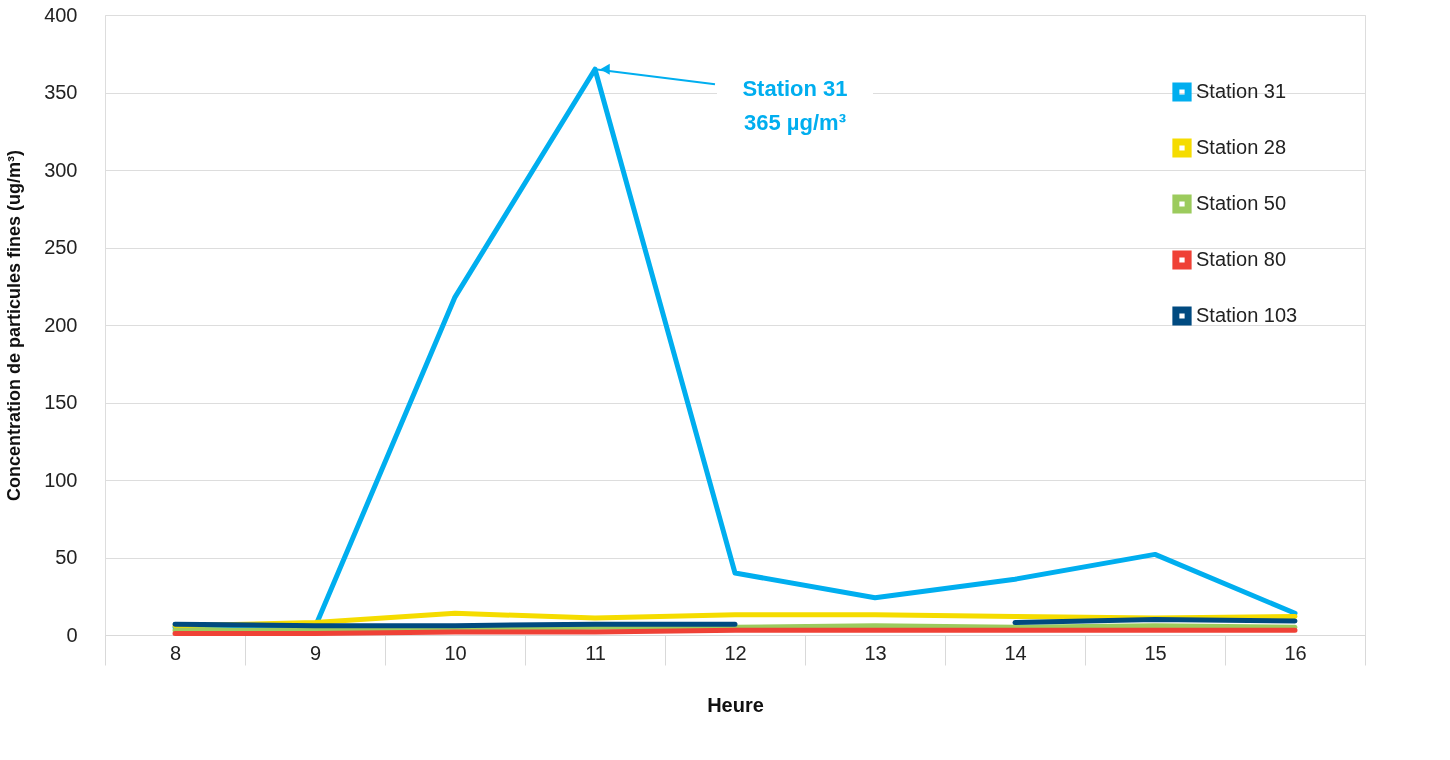  What do you see at coordinates (14, 325) in the screenshot?
I see `y-axis-title: Concentration de particules fines (ug/m³)` at bounding box center [14, 325].